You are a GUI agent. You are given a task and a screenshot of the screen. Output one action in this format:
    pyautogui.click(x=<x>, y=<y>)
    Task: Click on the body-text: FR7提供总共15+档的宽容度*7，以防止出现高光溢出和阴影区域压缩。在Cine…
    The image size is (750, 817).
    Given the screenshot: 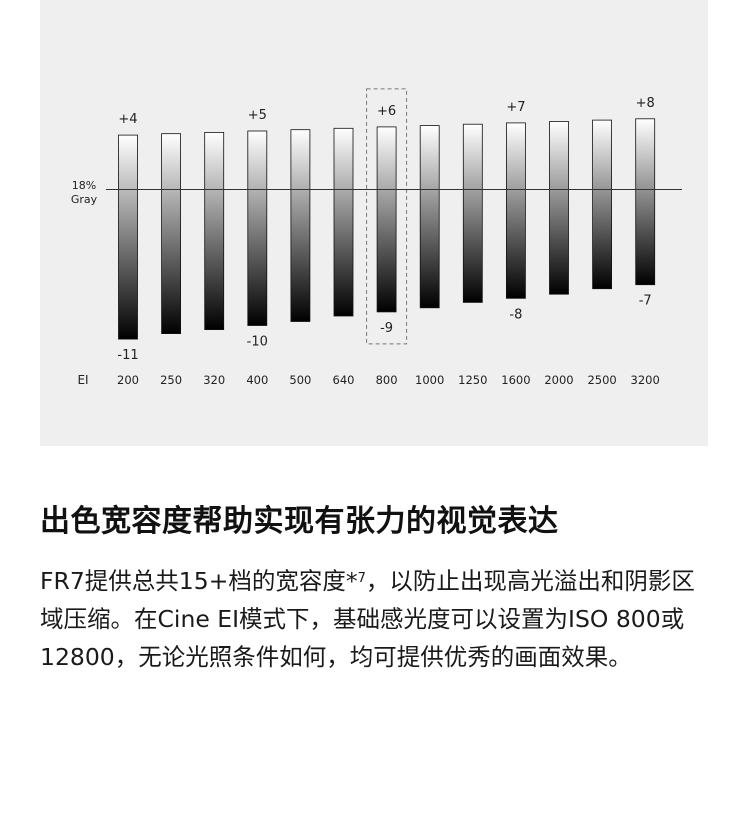 What is the action you would take?
    pyautogui.click(x=376, y=619)
    